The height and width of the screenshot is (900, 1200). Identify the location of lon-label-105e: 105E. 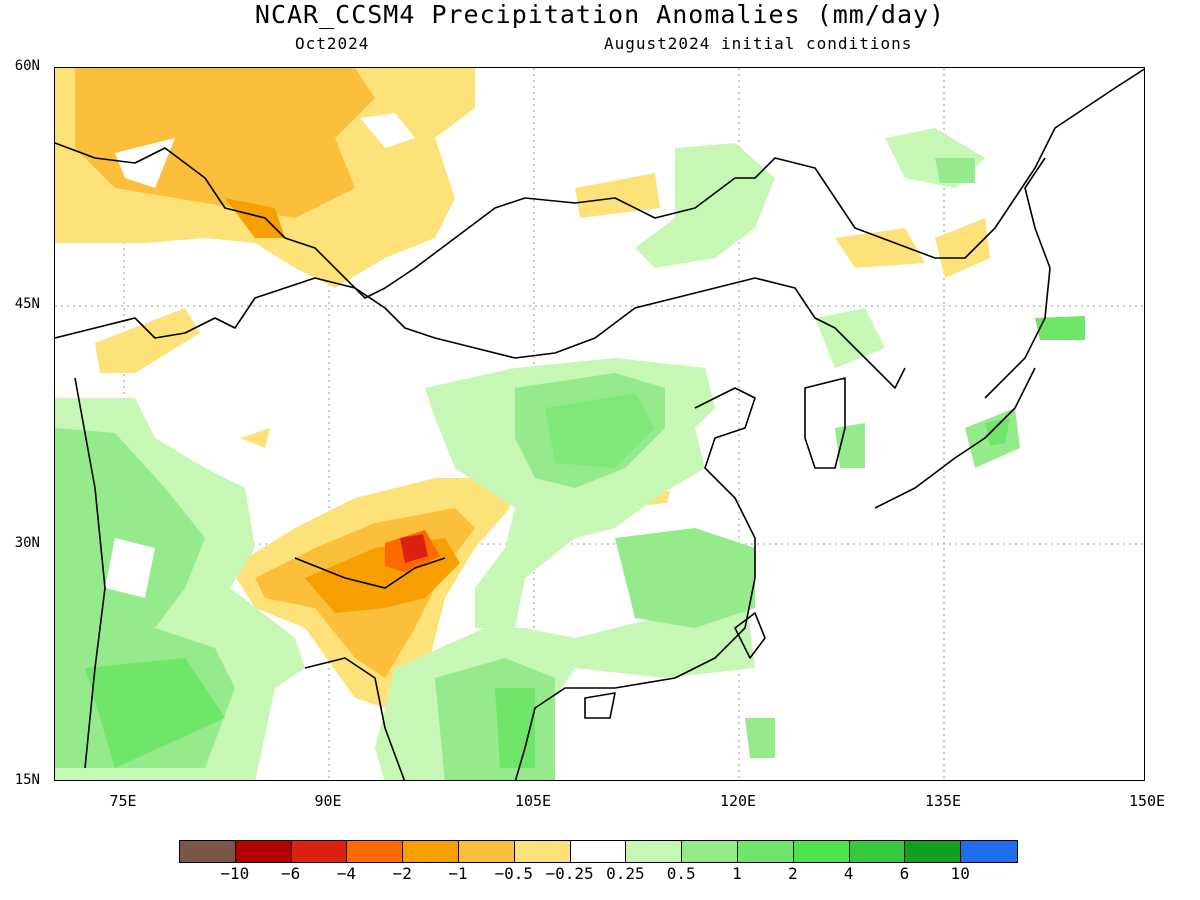
(533, 801).